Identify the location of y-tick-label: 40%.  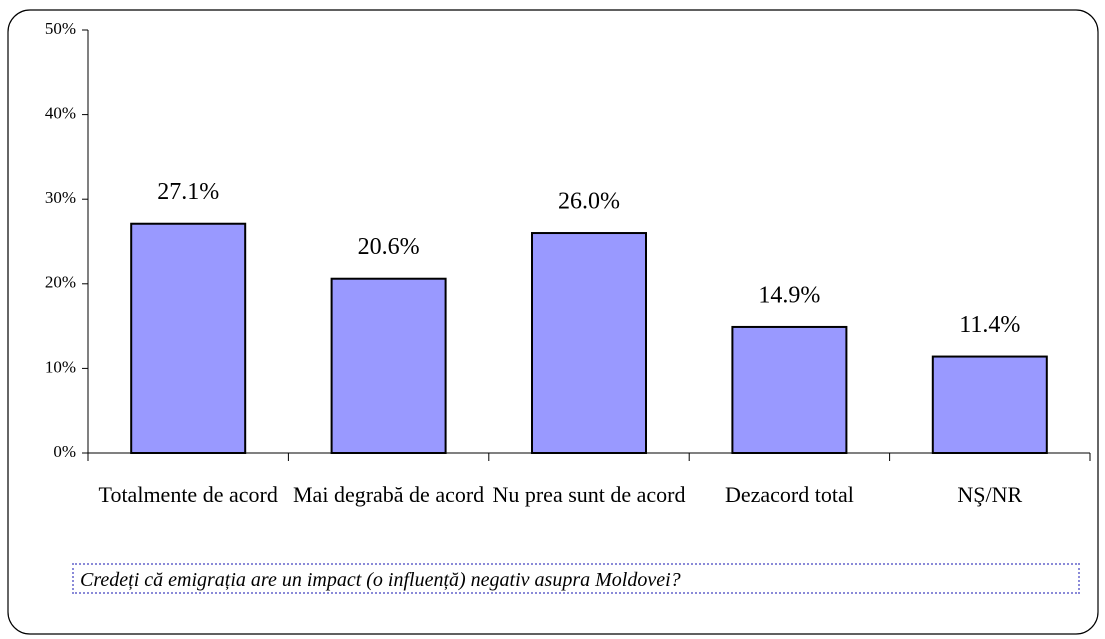
(60, 113).